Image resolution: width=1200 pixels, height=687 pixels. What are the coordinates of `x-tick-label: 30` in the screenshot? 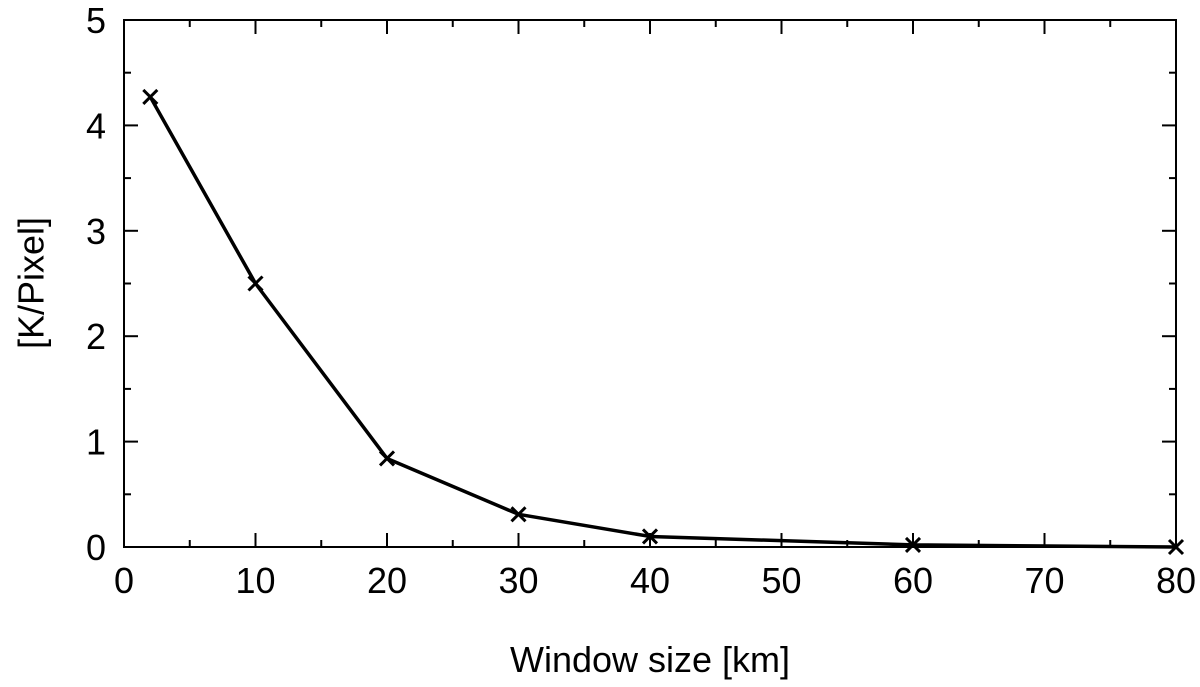 It's located at (518, 580).